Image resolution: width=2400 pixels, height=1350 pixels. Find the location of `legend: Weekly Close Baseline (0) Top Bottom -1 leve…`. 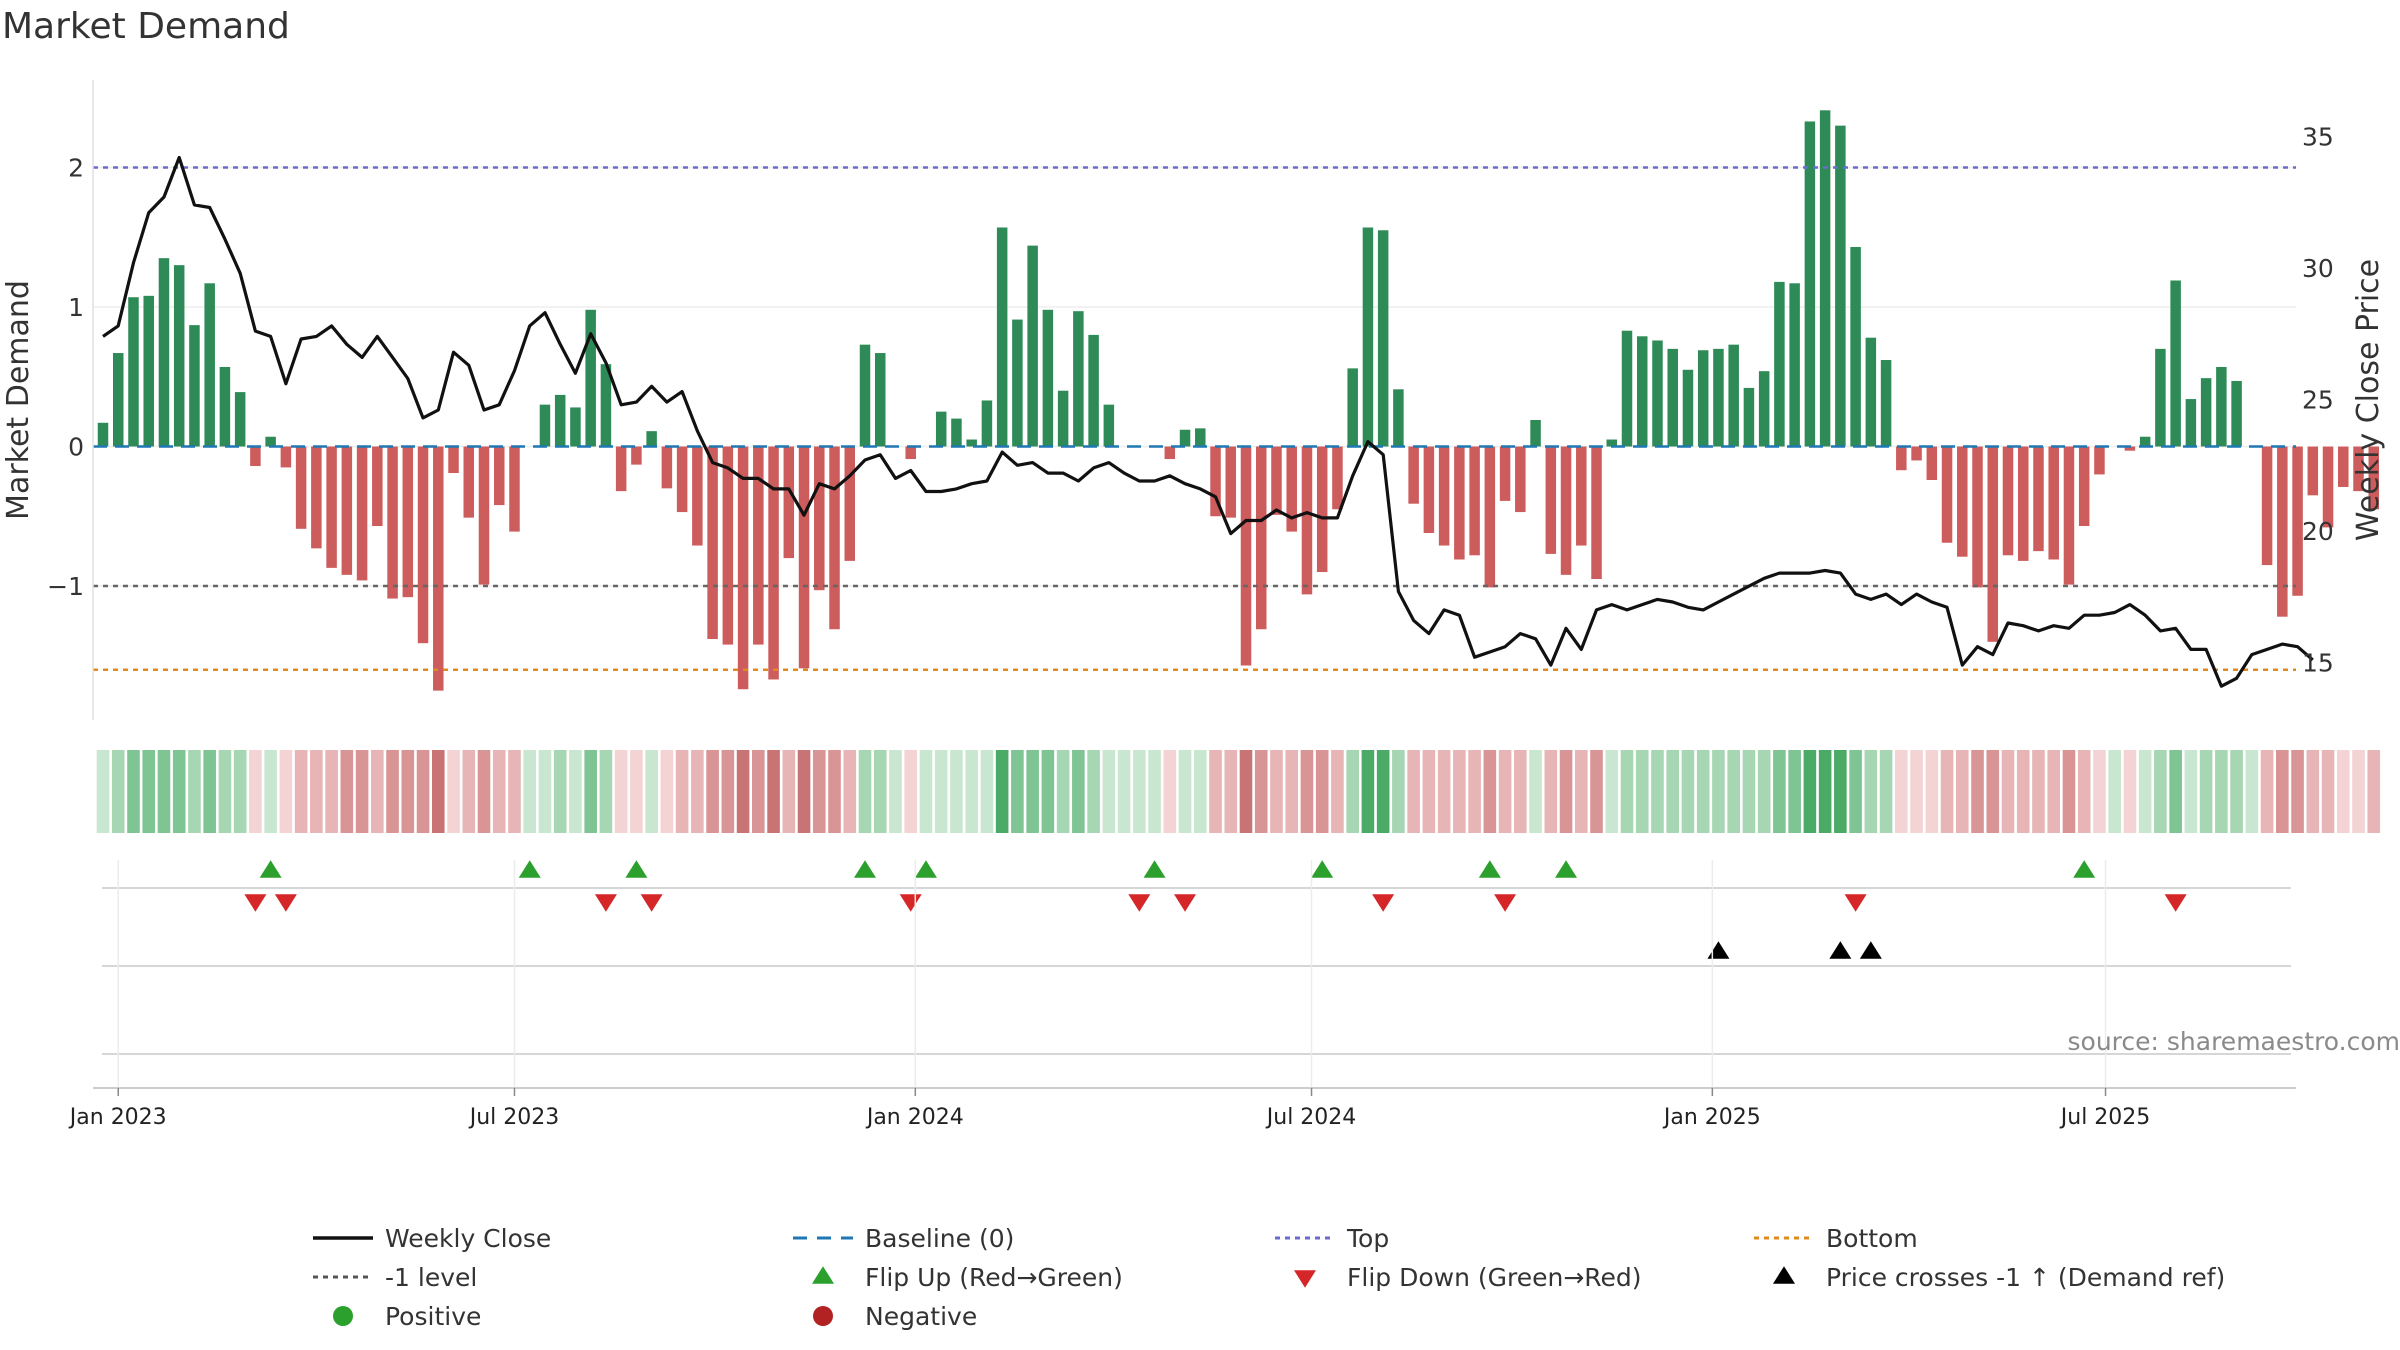

legend: Weekly Close Baseline (0) Top Bottom -1 leve… is located at coordinates (1269, 1277).